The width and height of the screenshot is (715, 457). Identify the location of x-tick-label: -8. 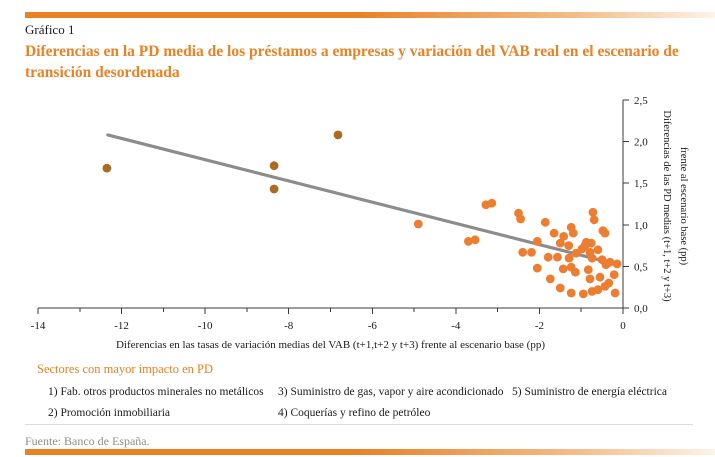
(289, 326).